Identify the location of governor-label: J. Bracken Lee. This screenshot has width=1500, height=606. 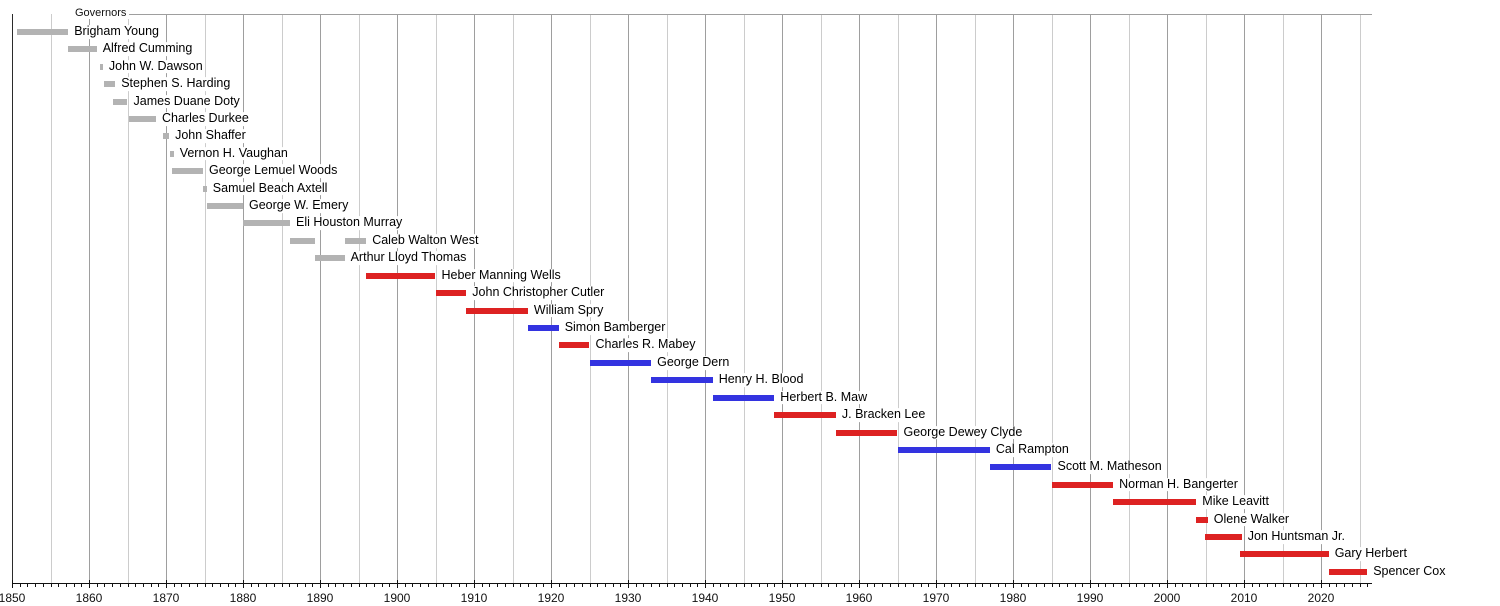
(883, 414).